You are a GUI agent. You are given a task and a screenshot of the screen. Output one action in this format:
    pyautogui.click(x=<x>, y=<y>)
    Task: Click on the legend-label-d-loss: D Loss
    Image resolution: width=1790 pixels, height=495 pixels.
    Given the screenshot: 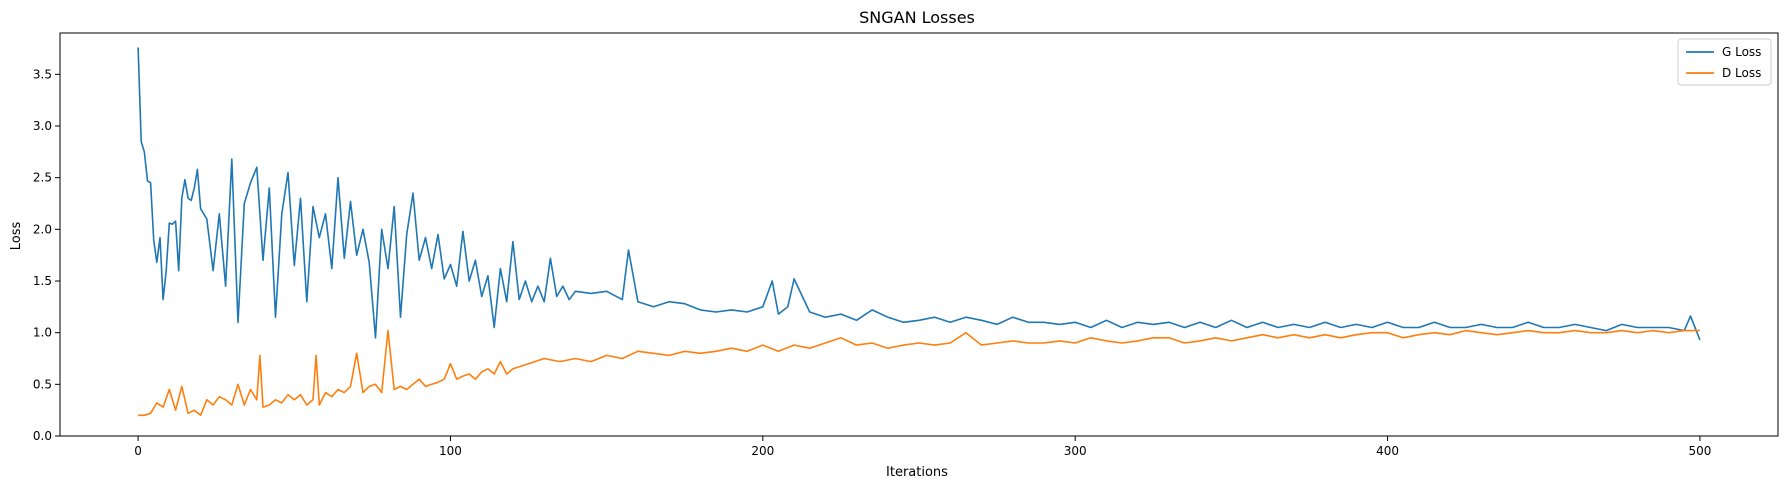 What is the action you would take?
    pyautogui.click(x=1741, y=73)
    